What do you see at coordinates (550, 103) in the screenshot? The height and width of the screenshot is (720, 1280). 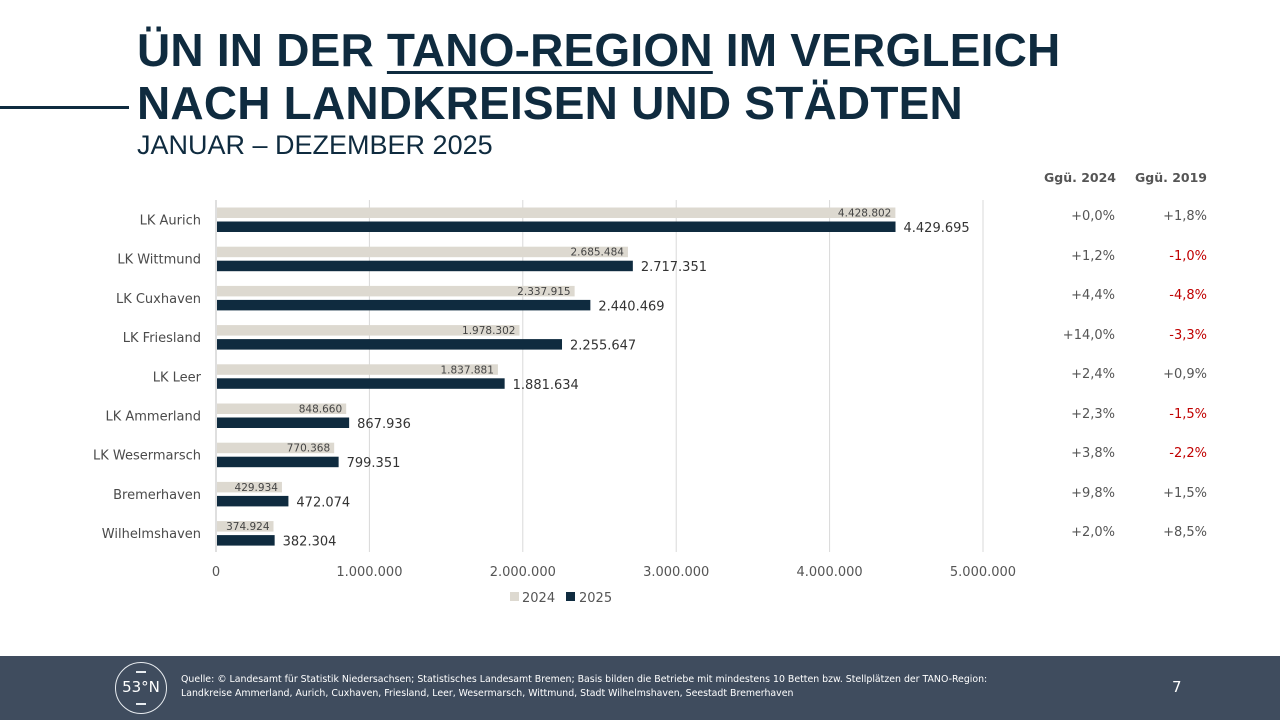 I see `title-line-2: NACH LANDKREISEN UND STÄDTEN` at bounding box center [550, 103].